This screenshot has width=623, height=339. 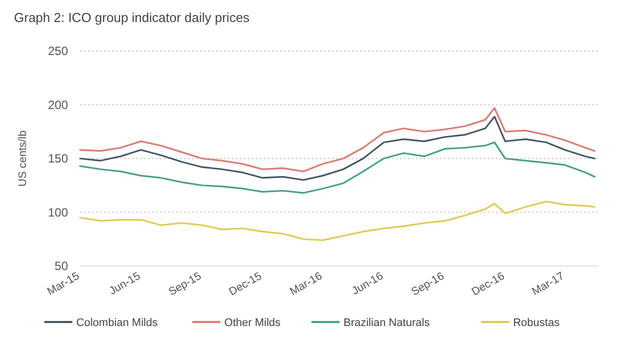 I want to click on y-tick-label: 150, so click(x=58, y=159).